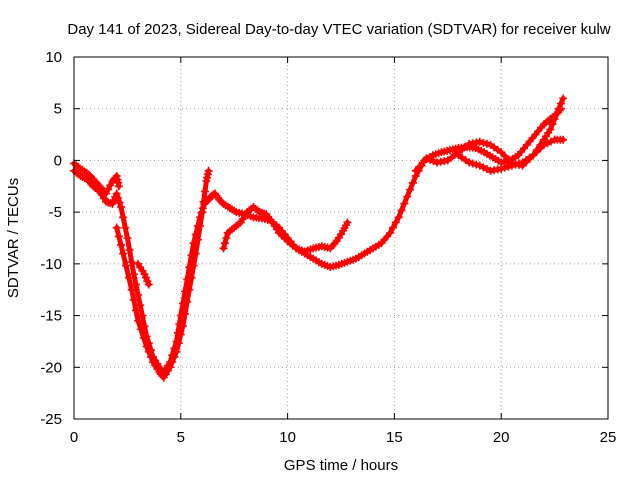  I want to click on y-tick-label: -25, so click(51, 419).